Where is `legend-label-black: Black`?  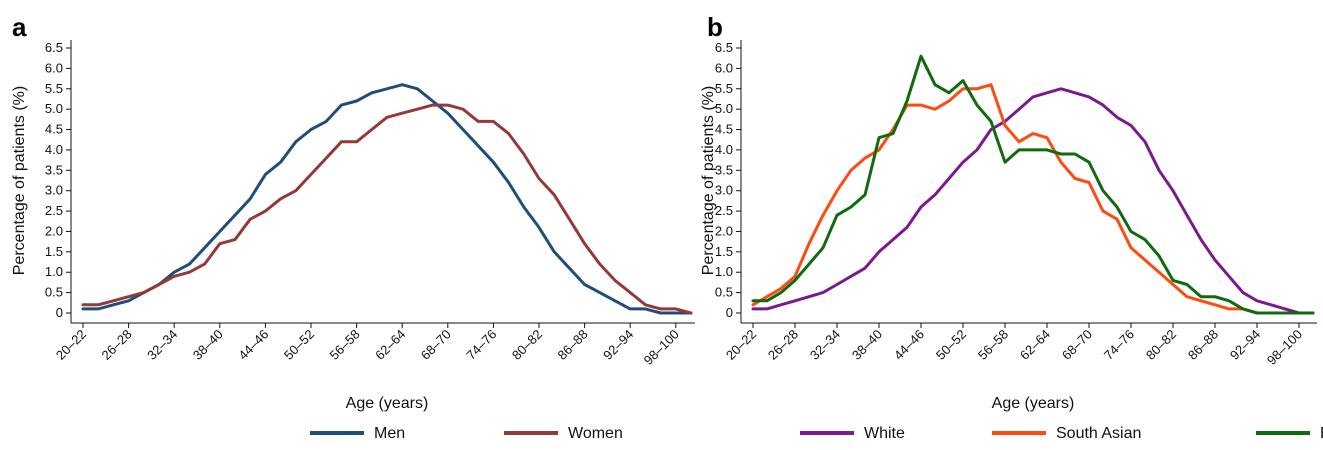
legend-label-black: Black is located at coordinates (1321, 433).